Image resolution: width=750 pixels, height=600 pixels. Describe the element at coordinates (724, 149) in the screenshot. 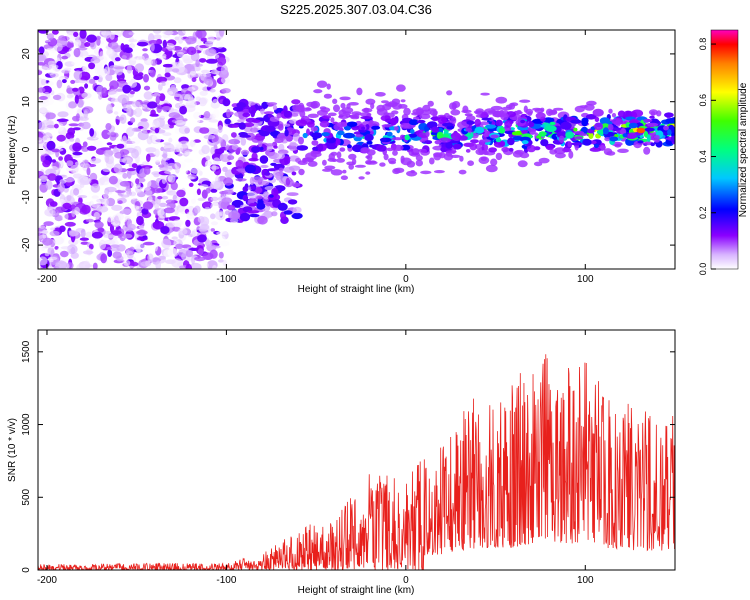

I see `colorbar-gradient` at that location.